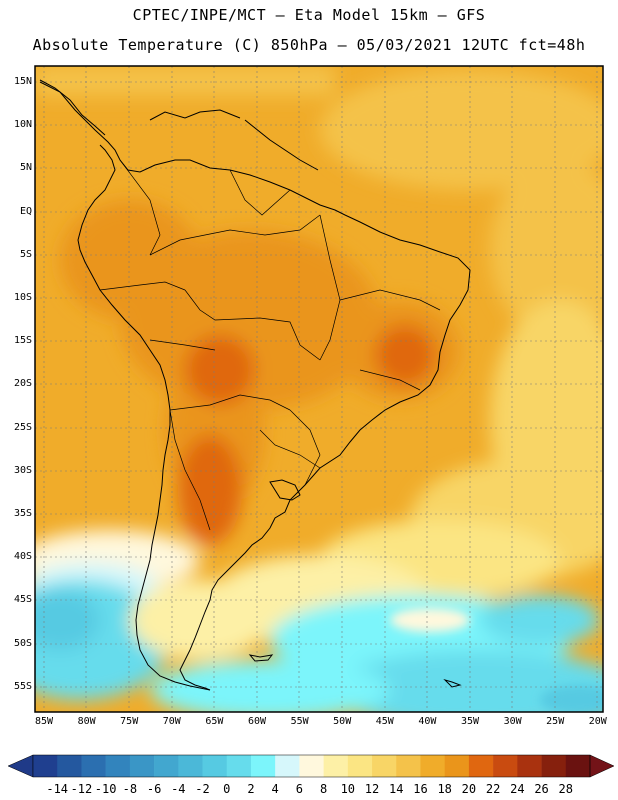 Image resolution: width=618 pixels, height=800 pixels. I want to click on lon-label: 35W, so click(470, 721).